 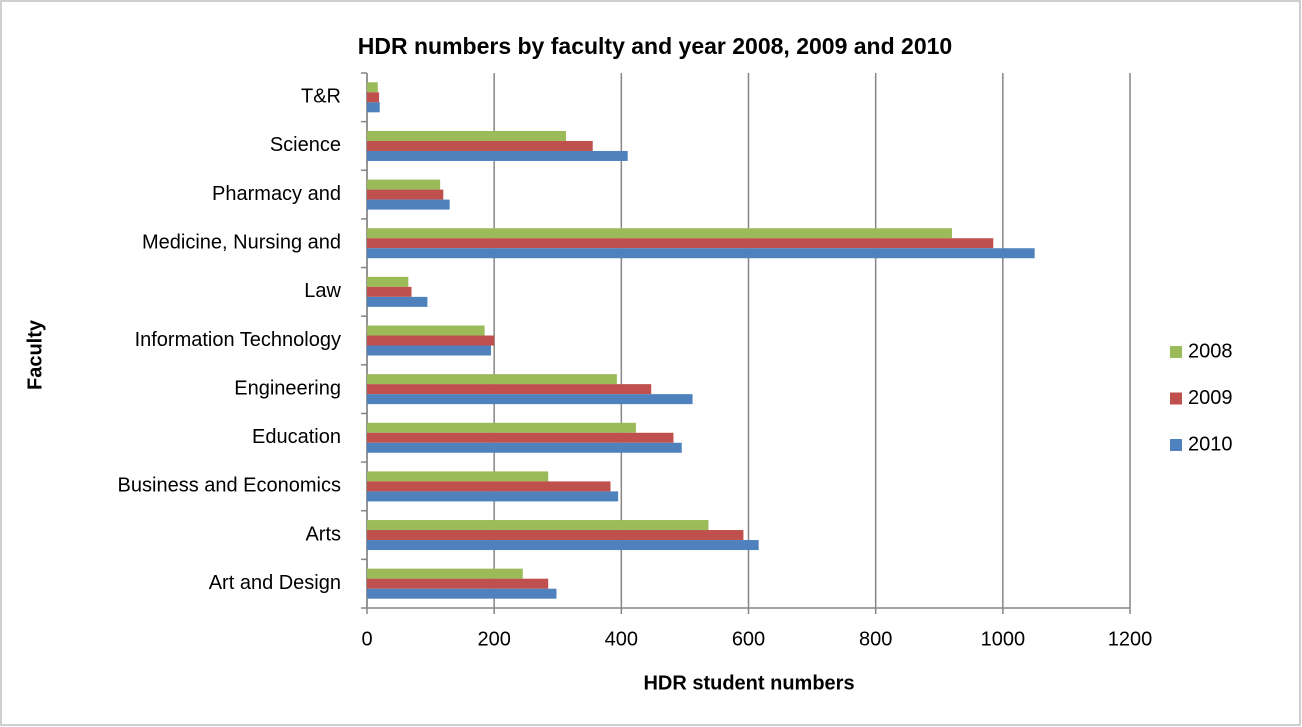 I want to click on legend-label: 2010, so click(x=1210, y=444).